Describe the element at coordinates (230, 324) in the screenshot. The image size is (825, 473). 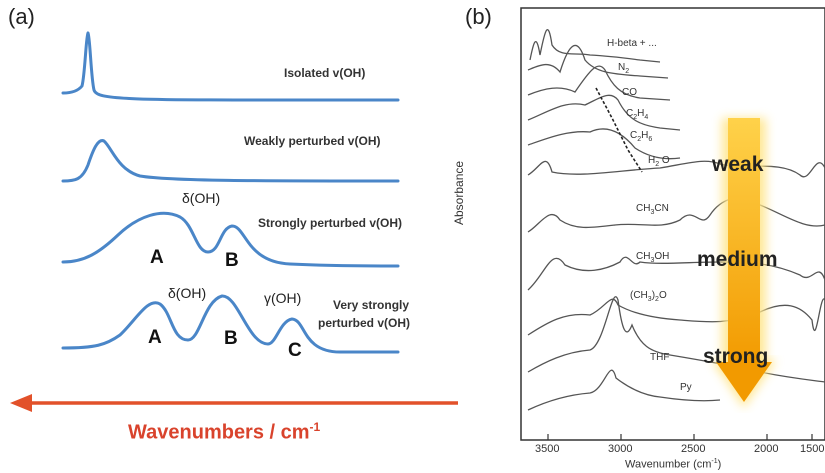
I see `trace-very-strongly-perturbed` at that location.